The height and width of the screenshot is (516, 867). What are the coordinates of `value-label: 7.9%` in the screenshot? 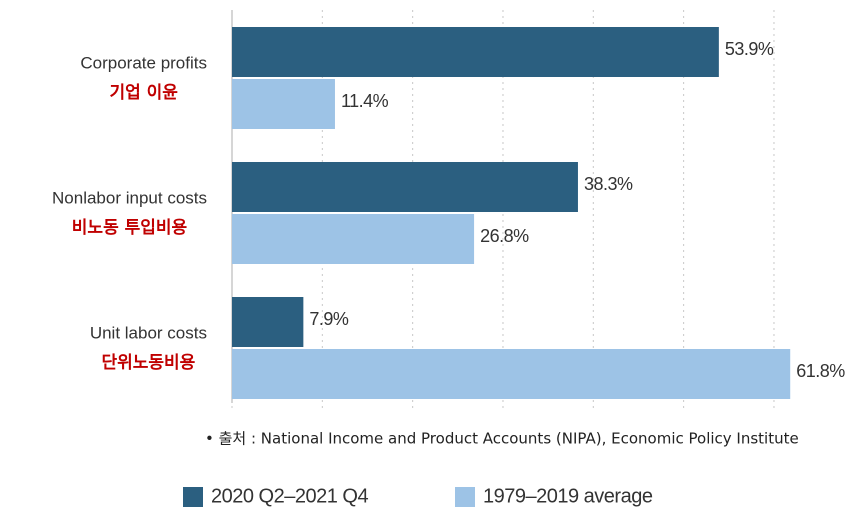 It's located at (329, 319).